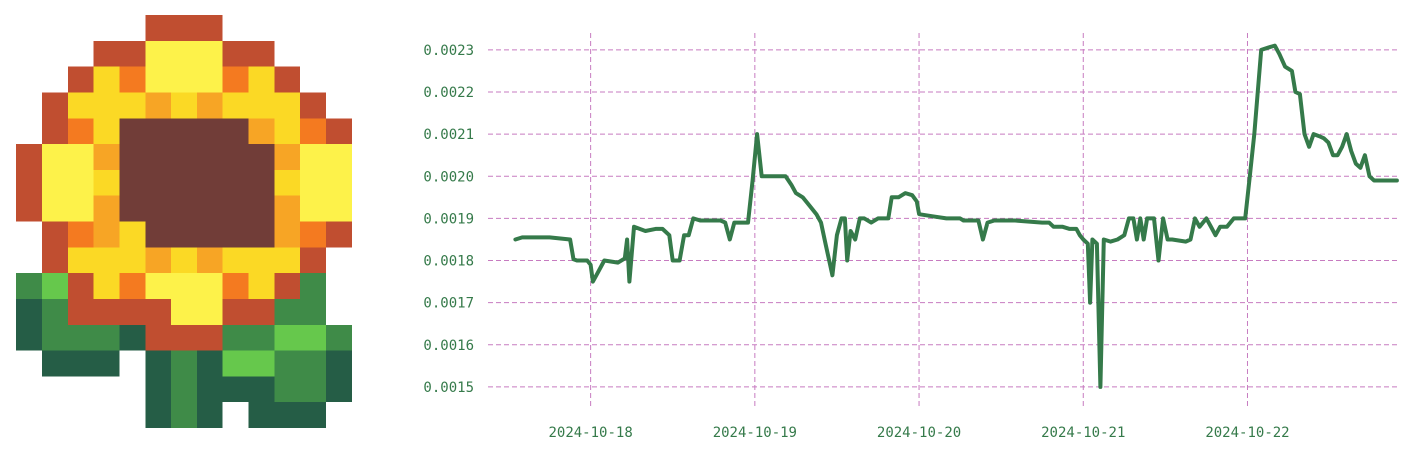 The width and height of the screenshot is (1410, 450). I want to click on y-tick-label: 0.0017, so click(448, 304).